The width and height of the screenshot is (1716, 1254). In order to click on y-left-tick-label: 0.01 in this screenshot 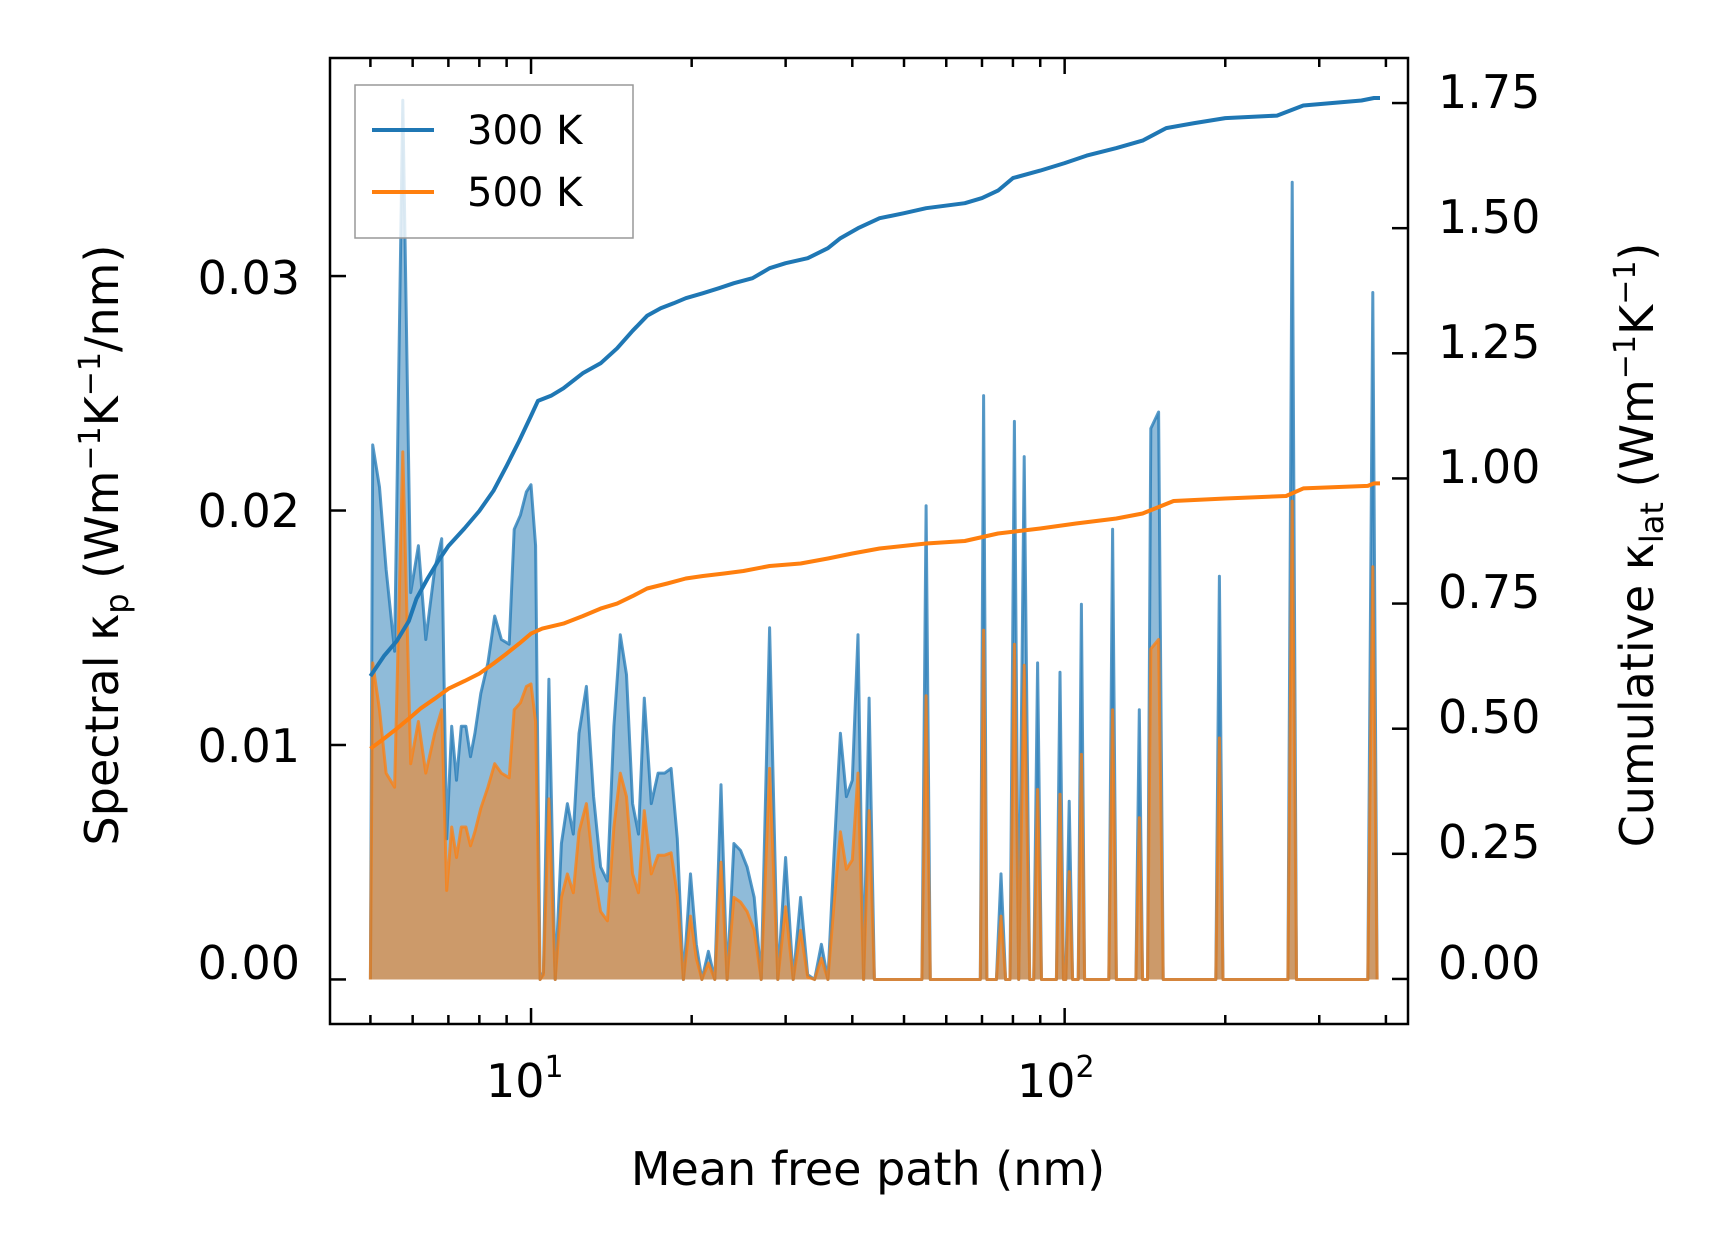, I will do `click(249, 746)`.